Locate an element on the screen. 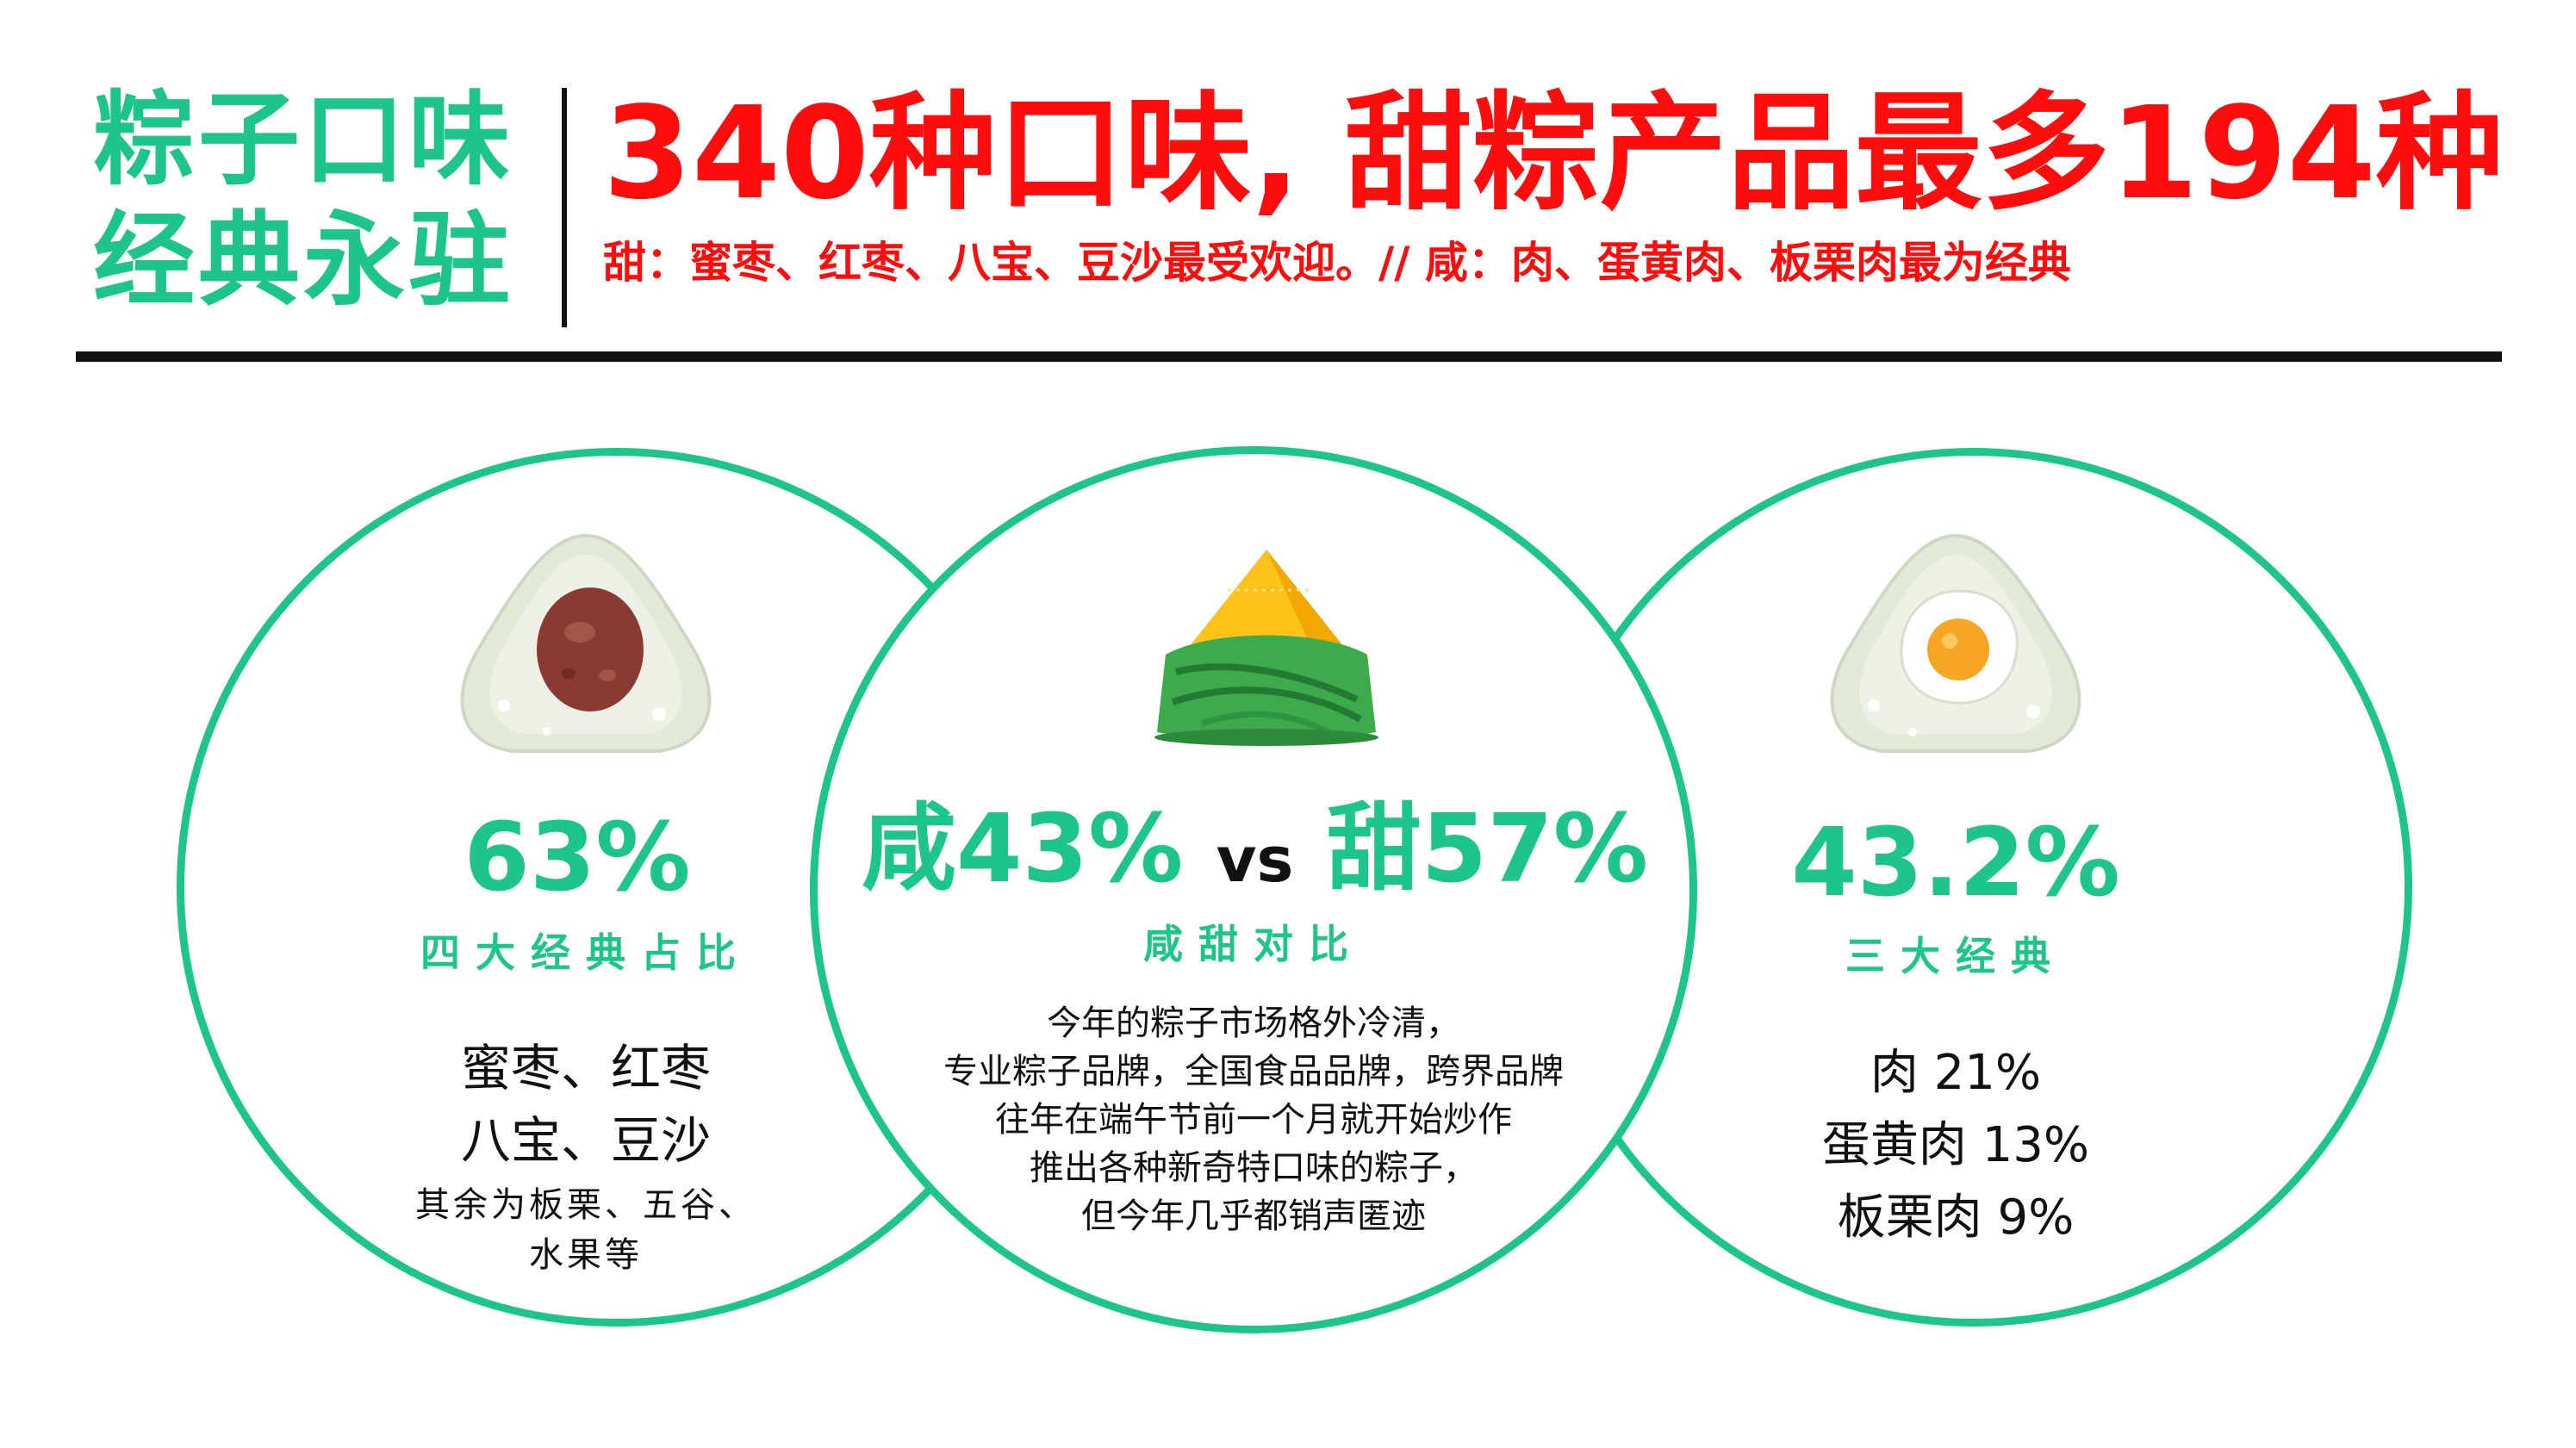 The image size is (2576, 1448). egg-yolk-rice-dumpling-icon is located at coordinates (1956, 643).